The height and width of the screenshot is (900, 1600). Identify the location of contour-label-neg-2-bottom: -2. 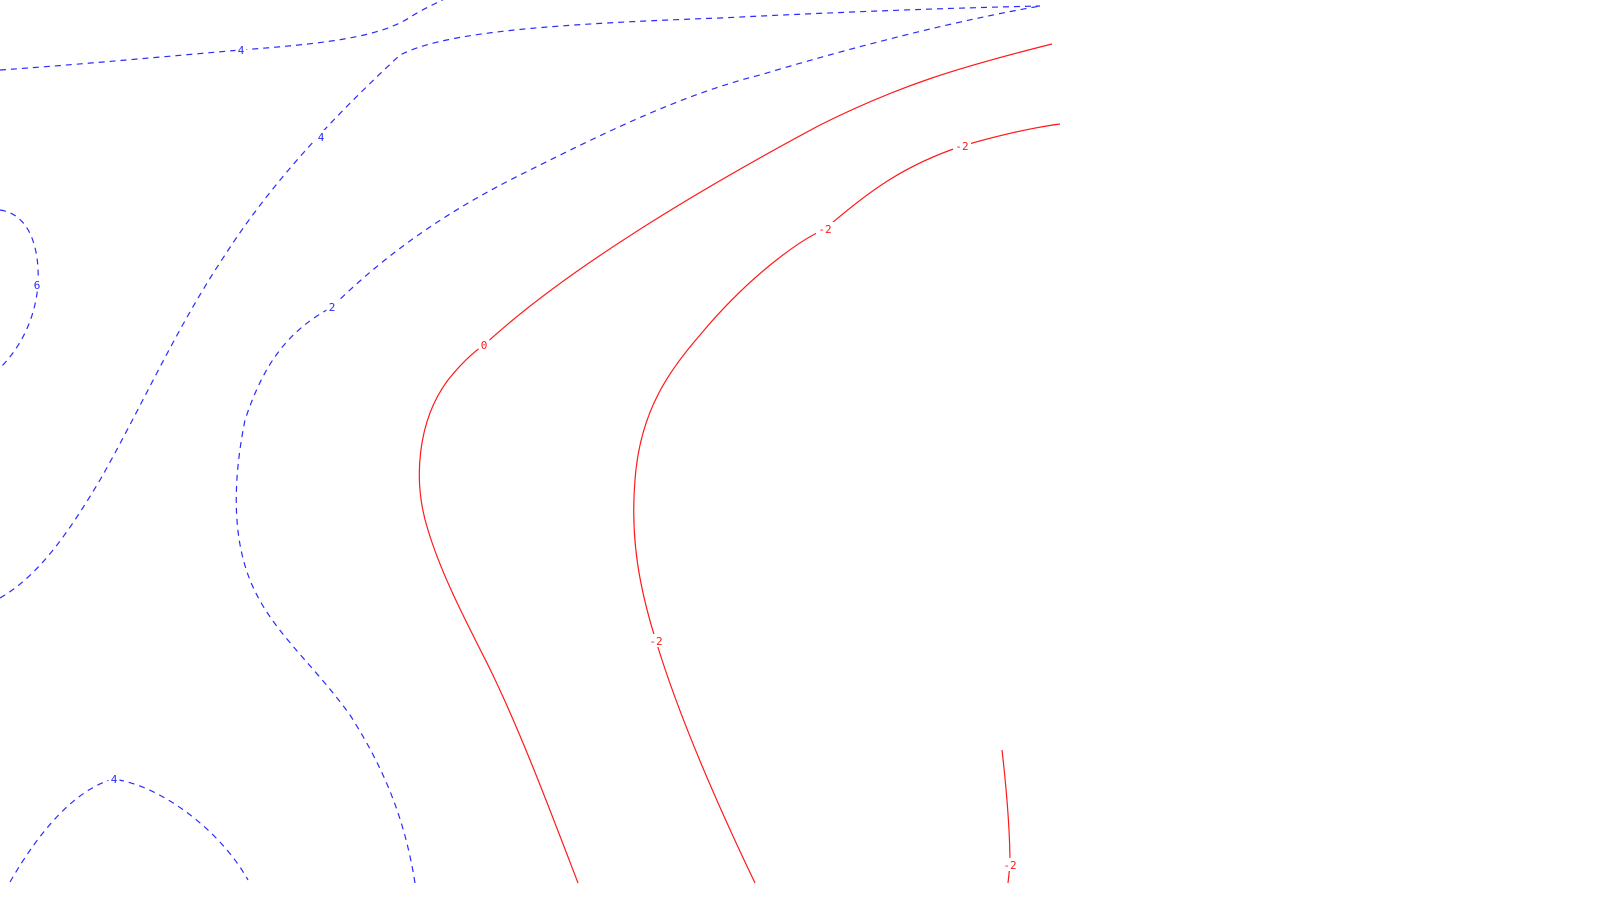
(1009, 865).